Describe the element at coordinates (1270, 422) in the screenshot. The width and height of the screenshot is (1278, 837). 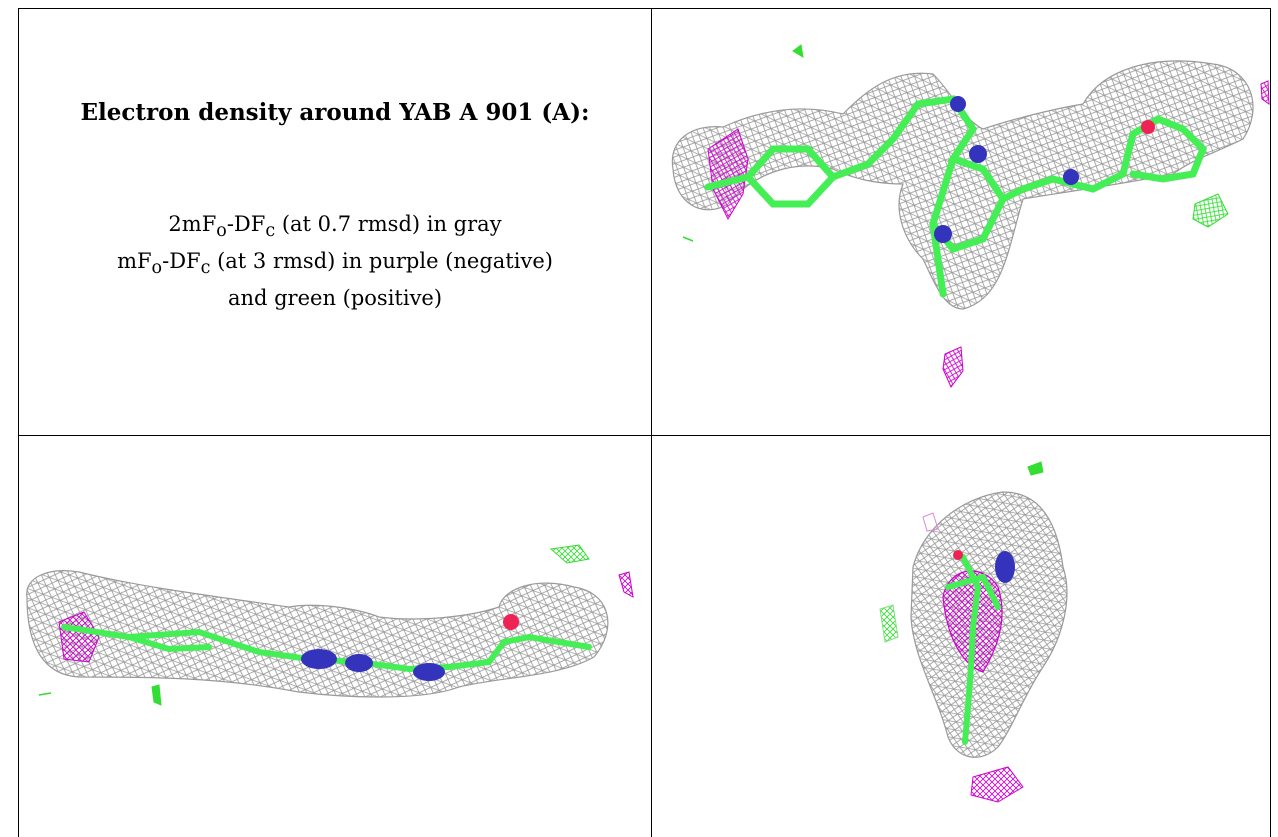
I see `table-border-right` at that location.